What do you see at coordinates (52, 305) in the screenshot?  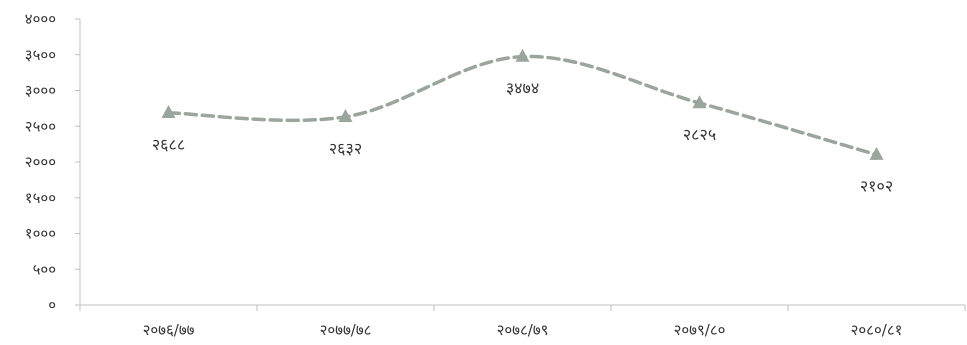 I see `y-tick-label: ०` at bounding box center [52, 305].